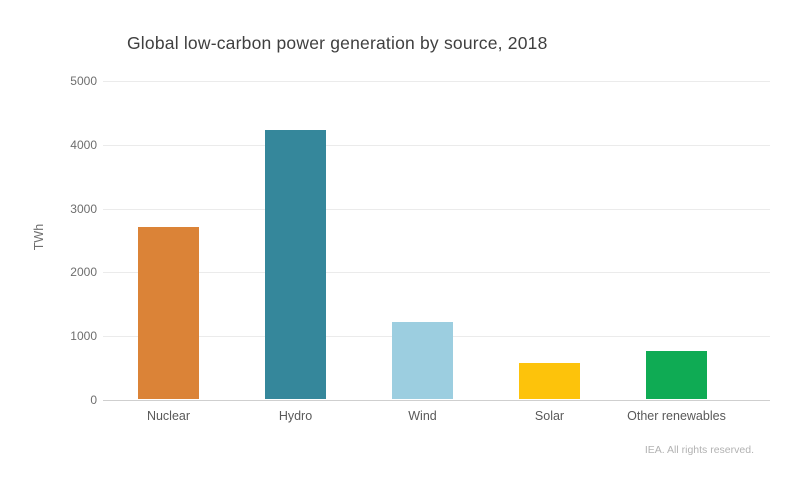  What do you see at coordinates (83, 144) in the screenshot?
I see `ytick-label-4000: 4000` at bounding box center [83, 144].